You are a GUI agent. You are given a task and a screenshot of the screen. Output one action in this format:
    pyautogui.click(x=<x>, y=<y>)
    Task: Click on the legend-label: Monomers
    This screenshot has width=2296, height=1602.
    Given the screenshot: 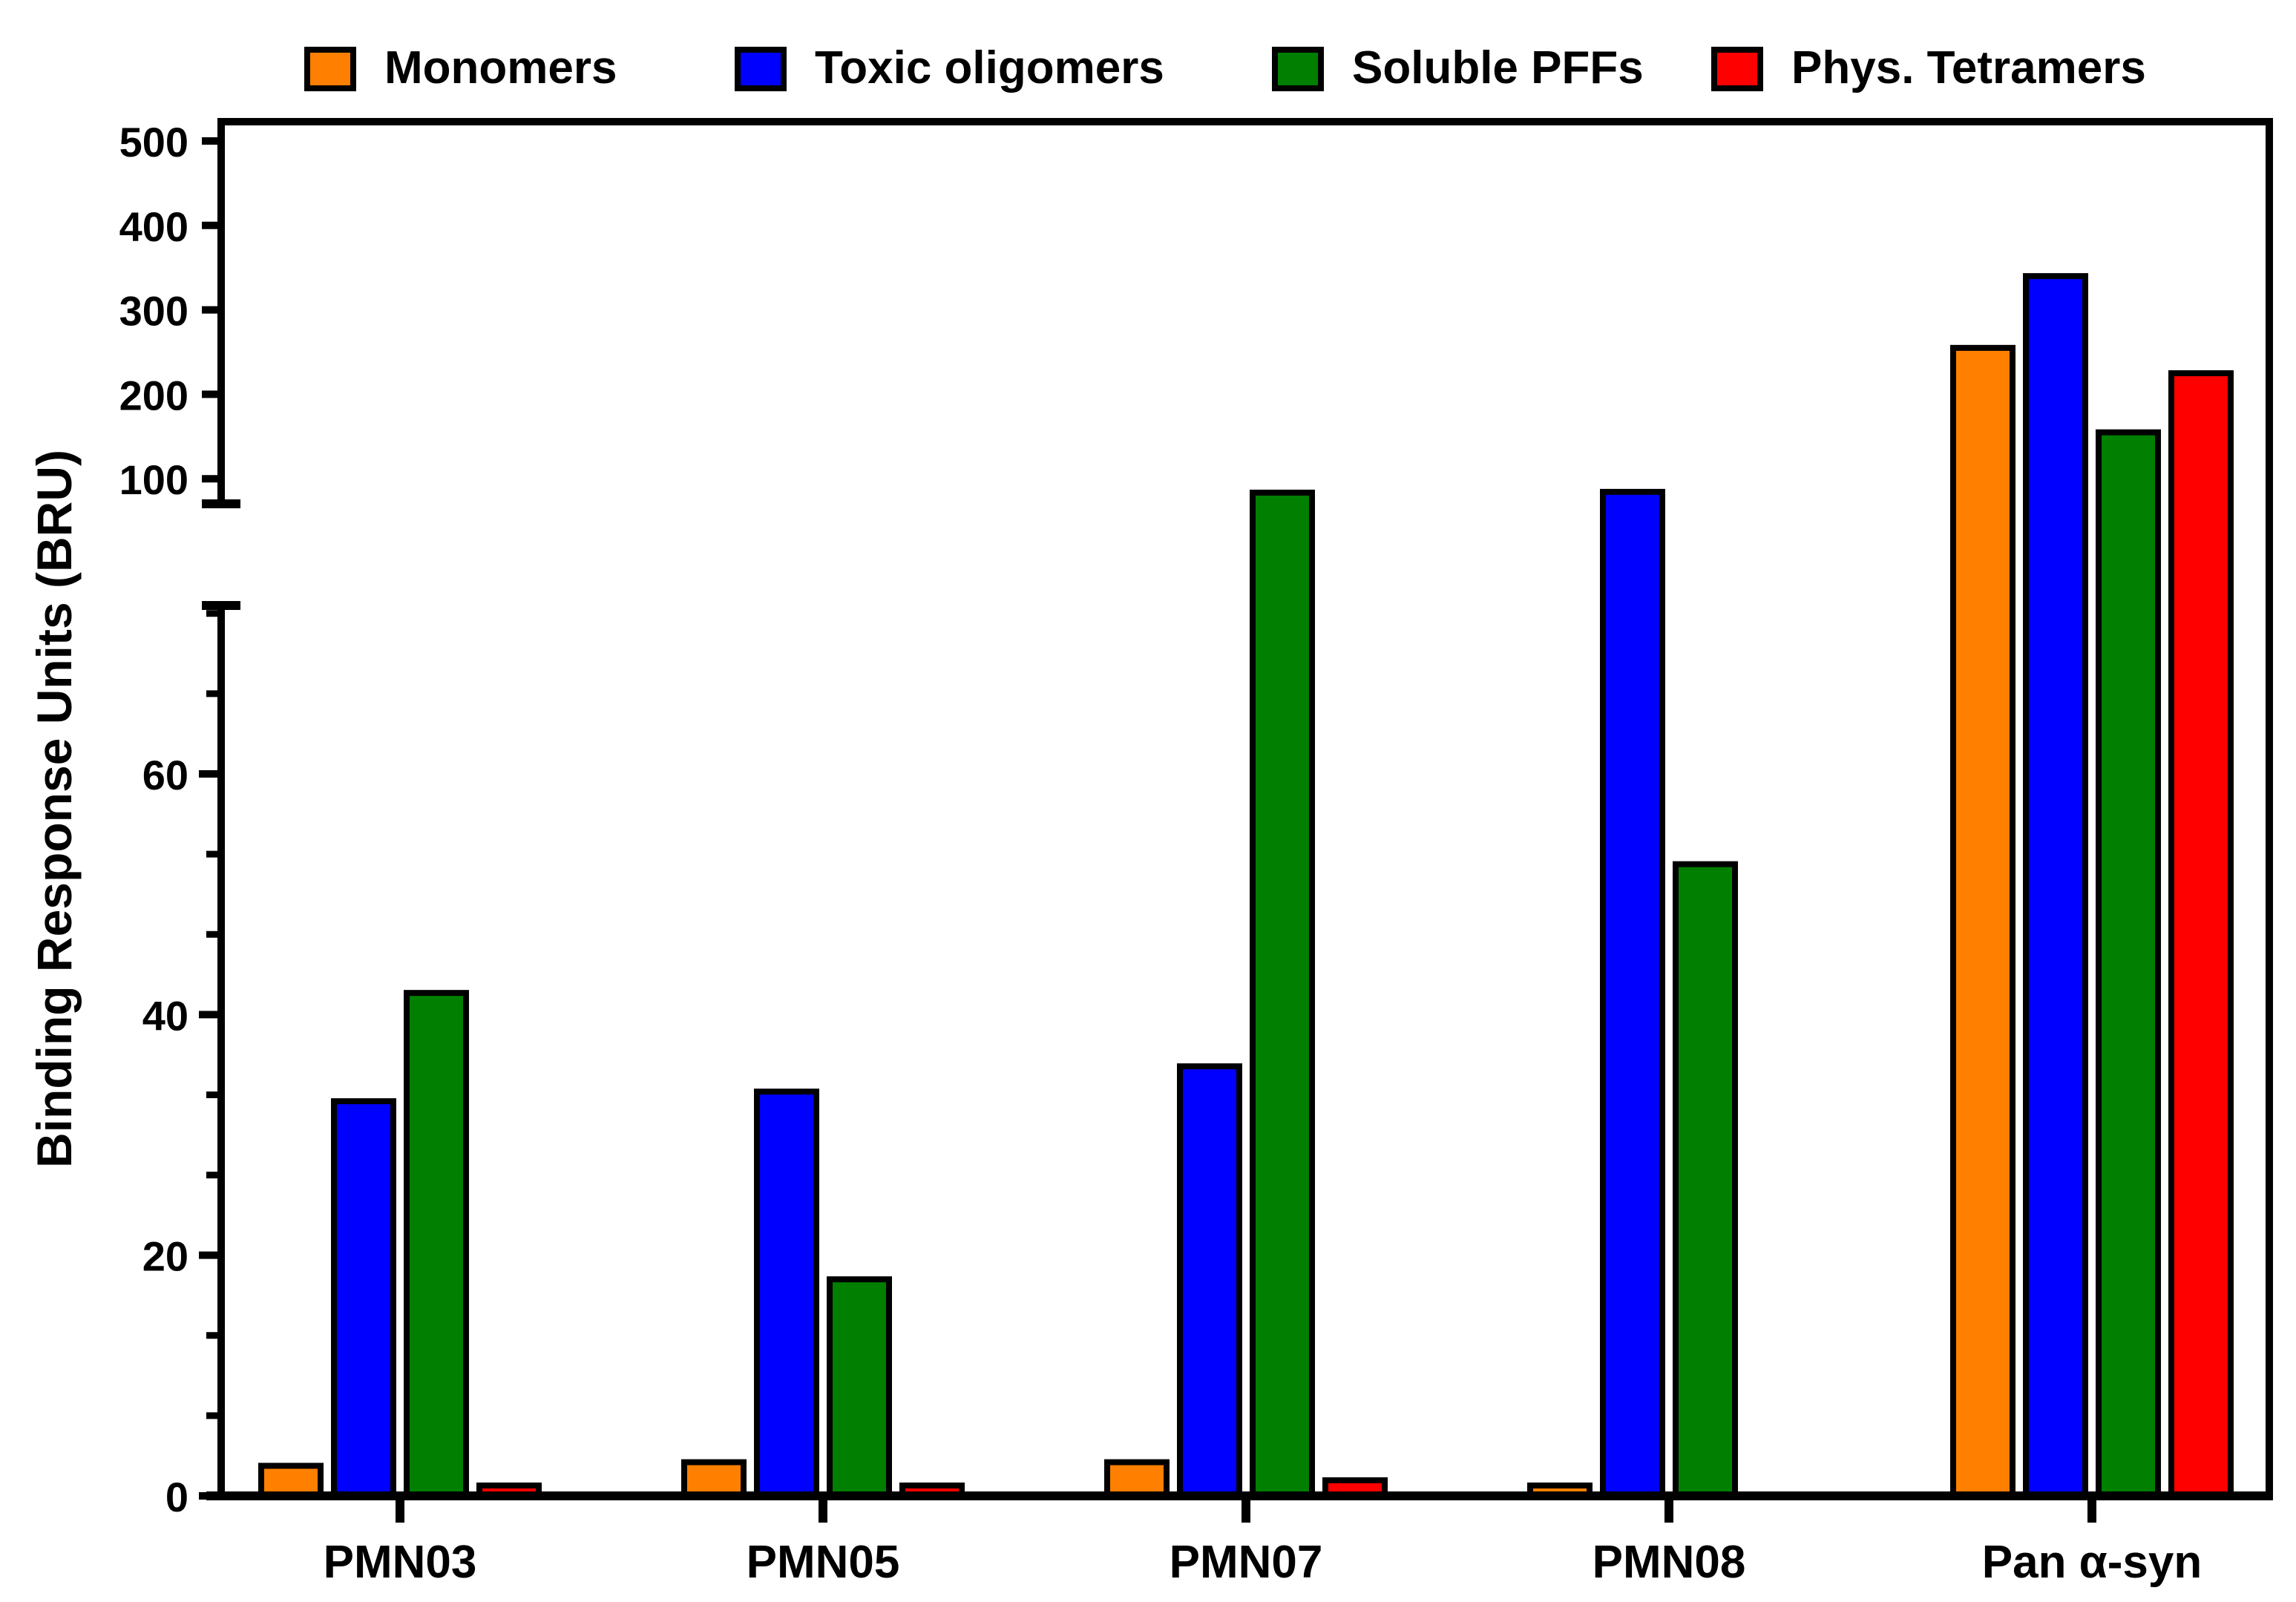 What is the action you would take?
    pyautogui.click(x=501, y=67)
    